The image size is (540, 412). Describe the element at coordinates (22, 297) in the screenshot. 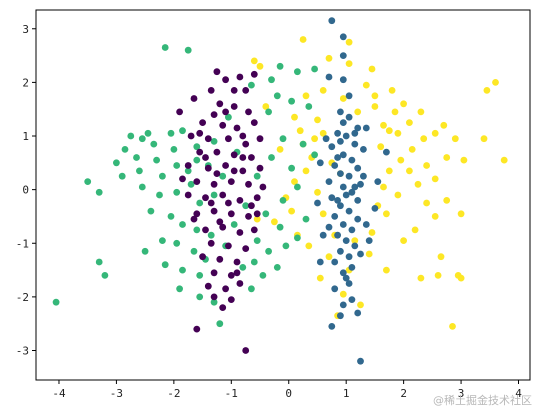

I see `y-tick-label: -2` at that location.